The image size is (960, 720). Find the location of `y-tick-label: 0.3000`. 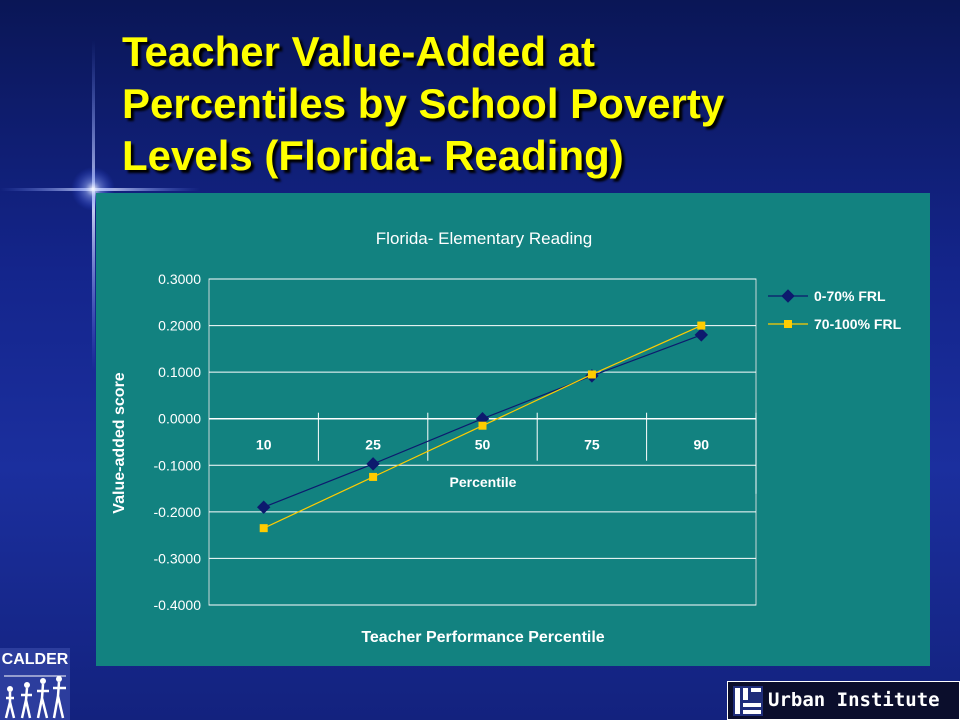

y-tick-label: 0.3000 is located at coordinates (179, 279).